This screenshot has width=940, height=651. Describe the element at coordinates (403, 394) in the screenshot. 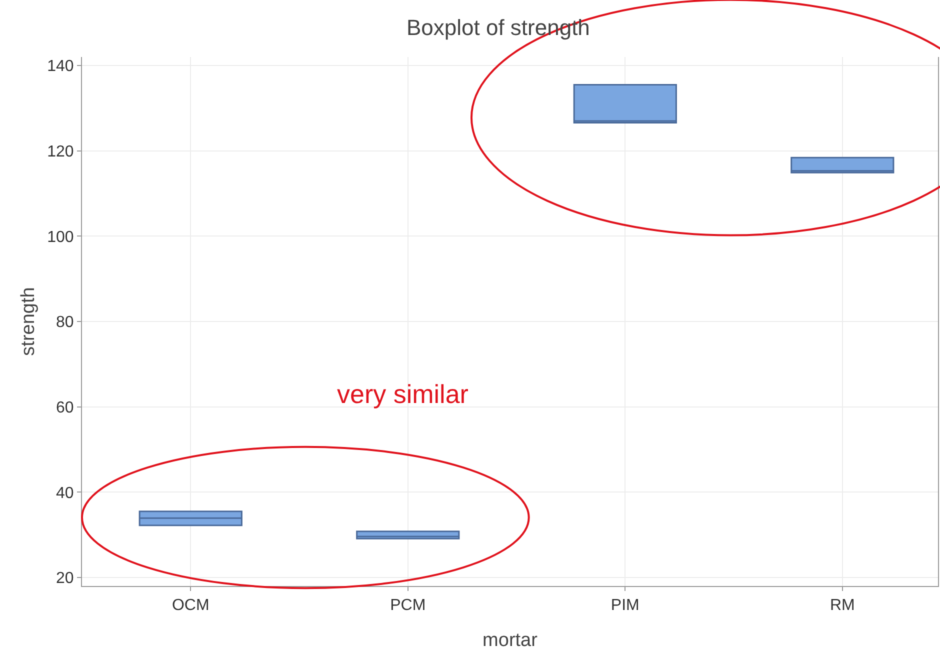

I see `annotation: very similar` at that location.